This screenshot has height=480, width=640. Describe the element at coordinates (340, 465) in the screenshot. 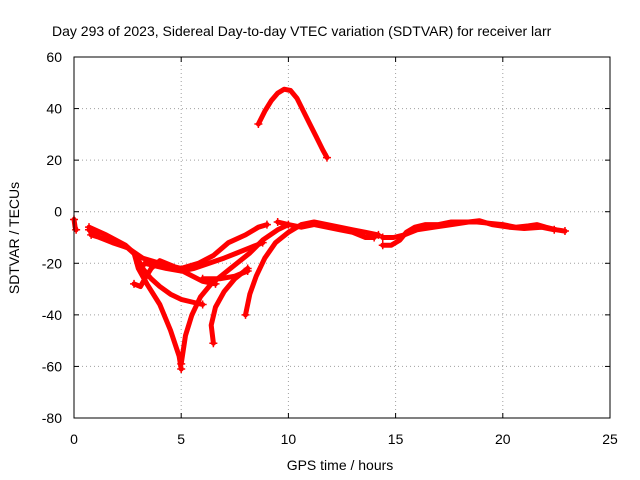

I see `x-axis-title: GPS time / hours` at that location.